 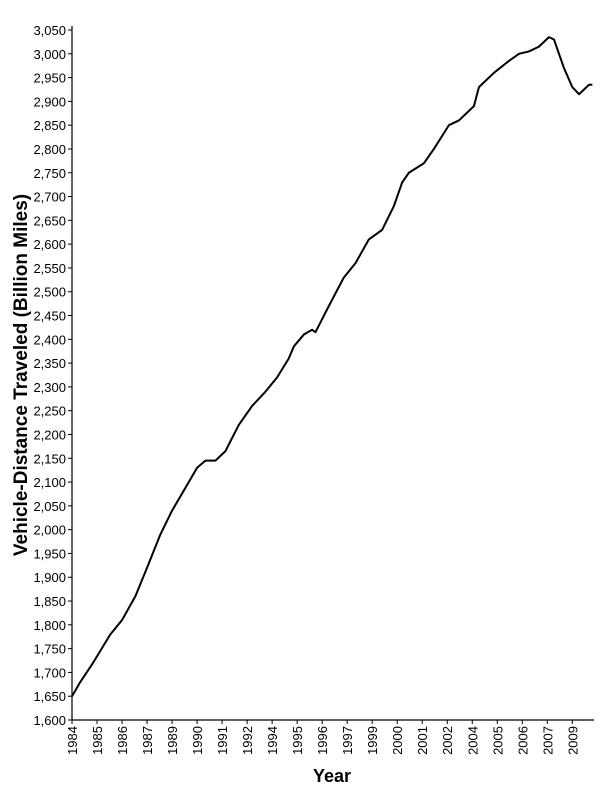 I want to click on x-tick-label: 1987, so click(x=147, y=740).